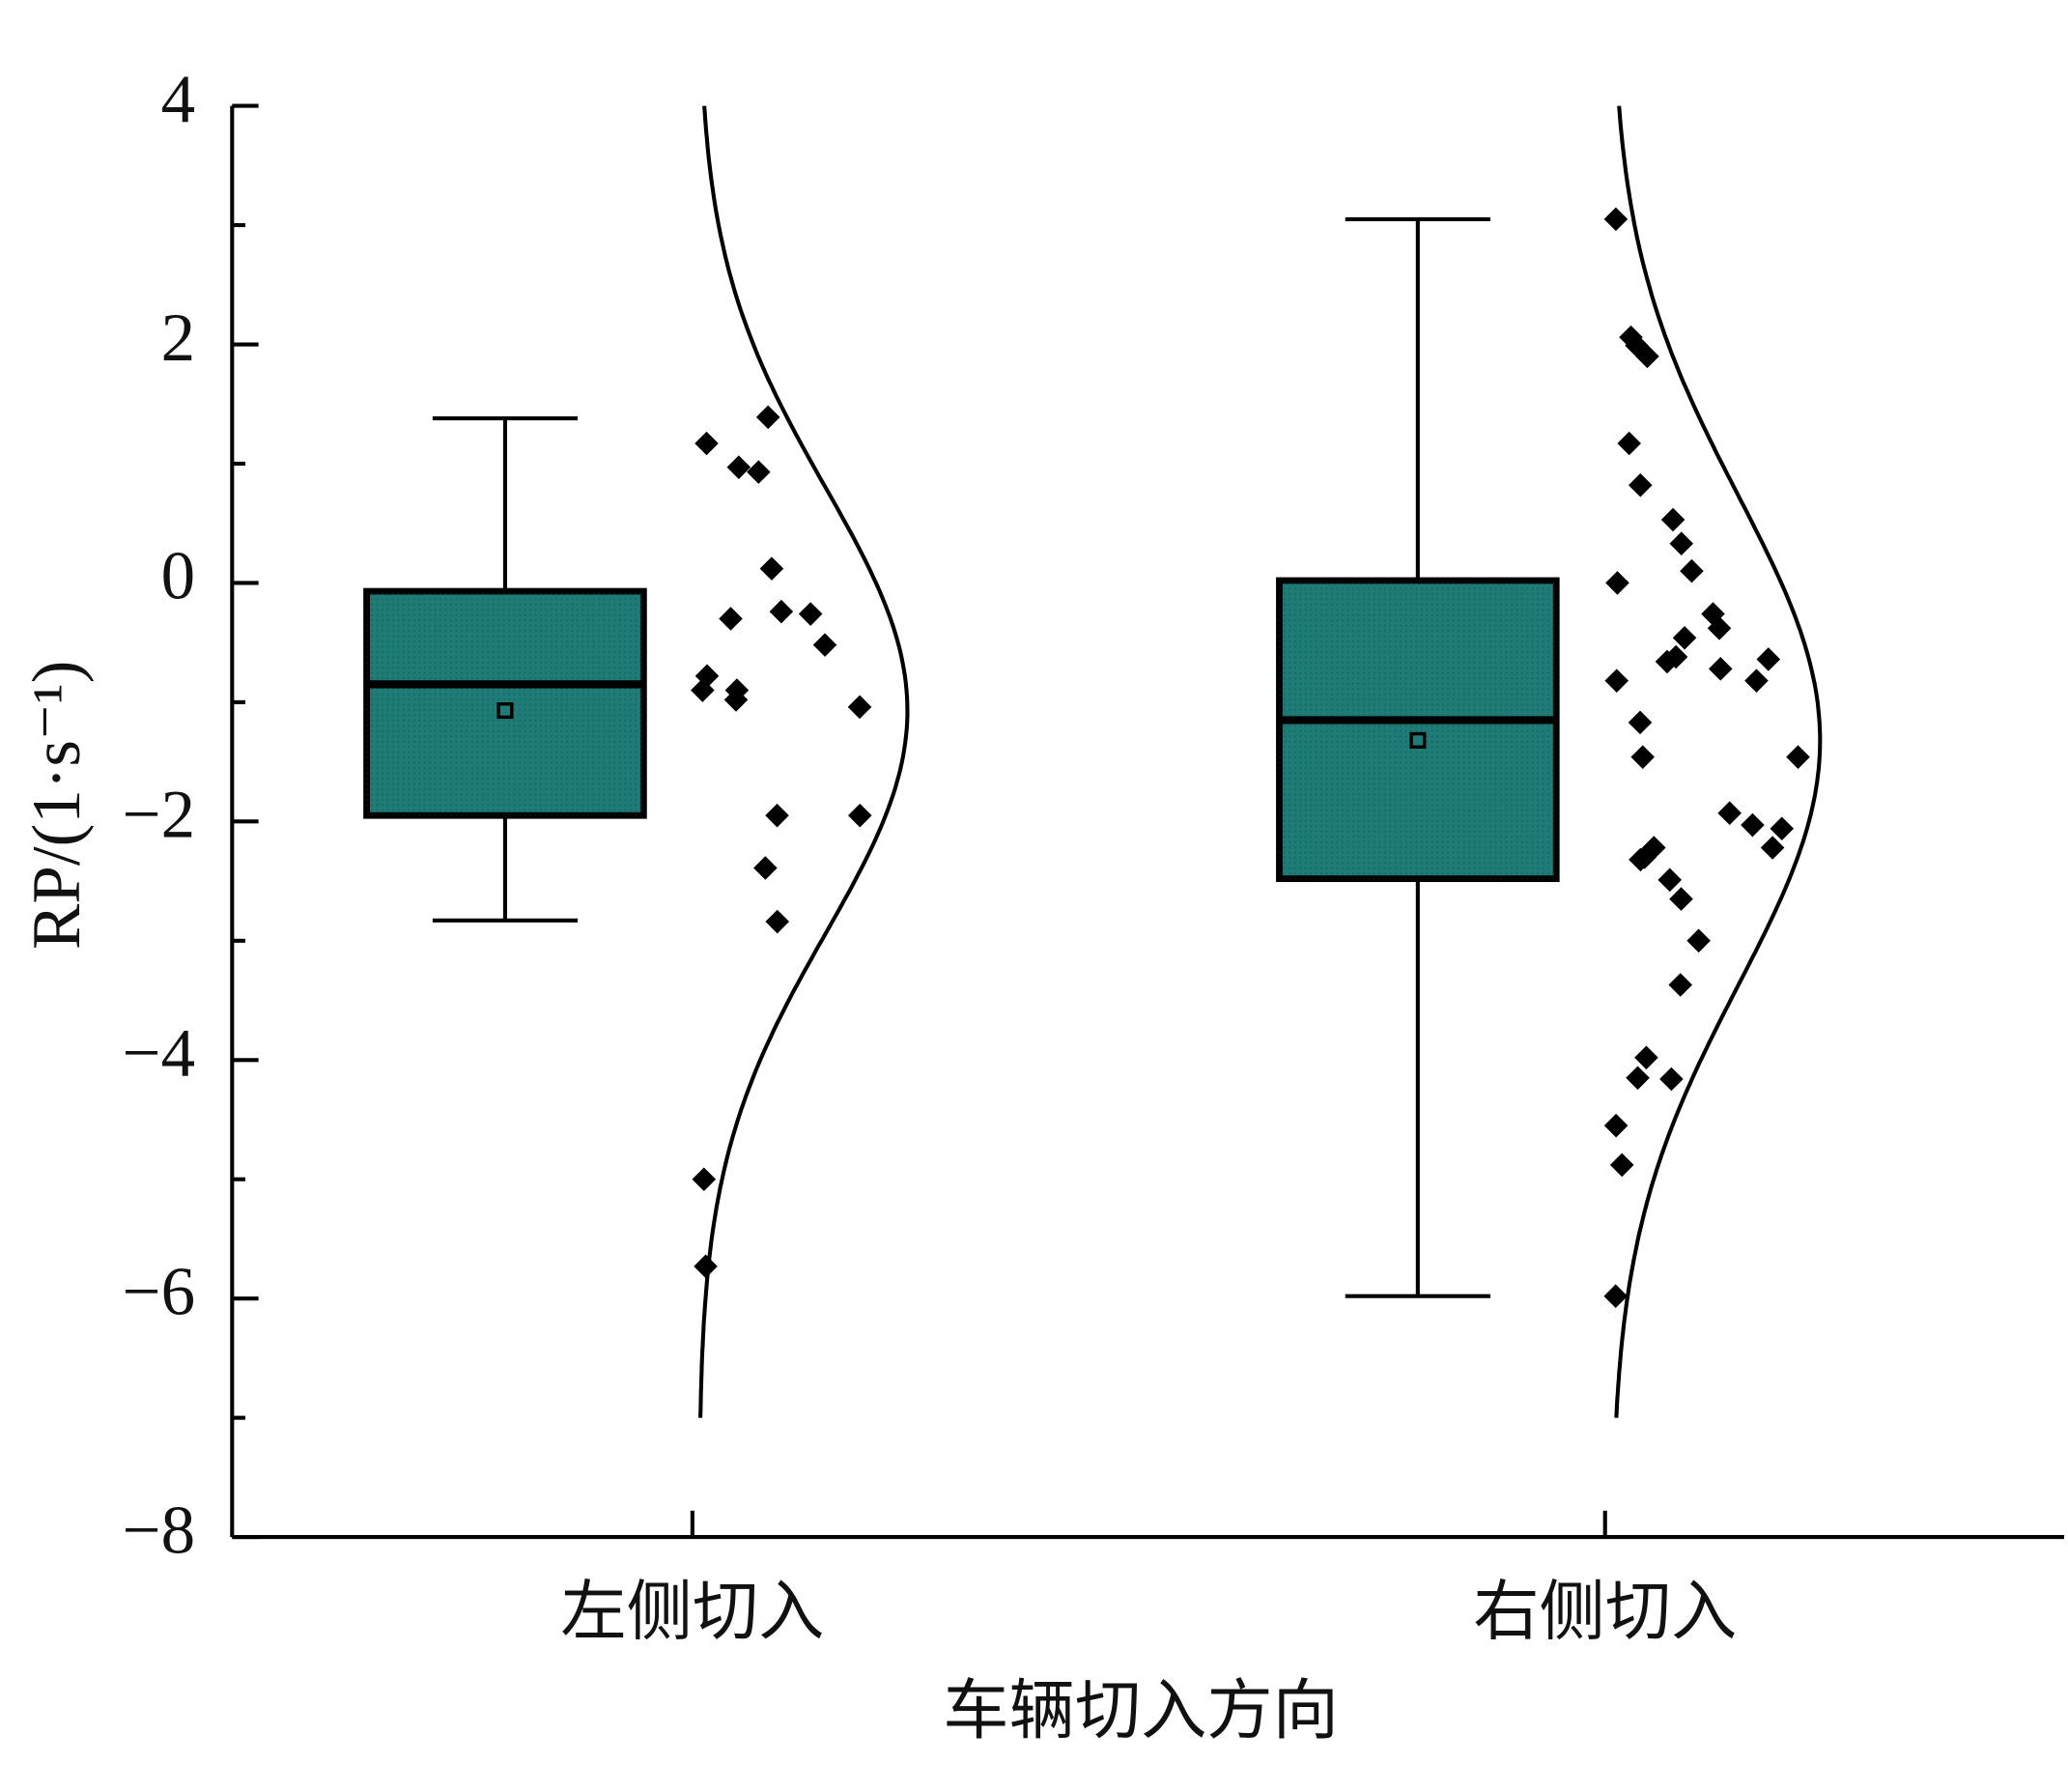 This screenshot has height=1792, width=2068. Describe the element at coordinates (1141, 1711) in the screenshot. I see `x-axis-label: 车辆切入方向` at that location.